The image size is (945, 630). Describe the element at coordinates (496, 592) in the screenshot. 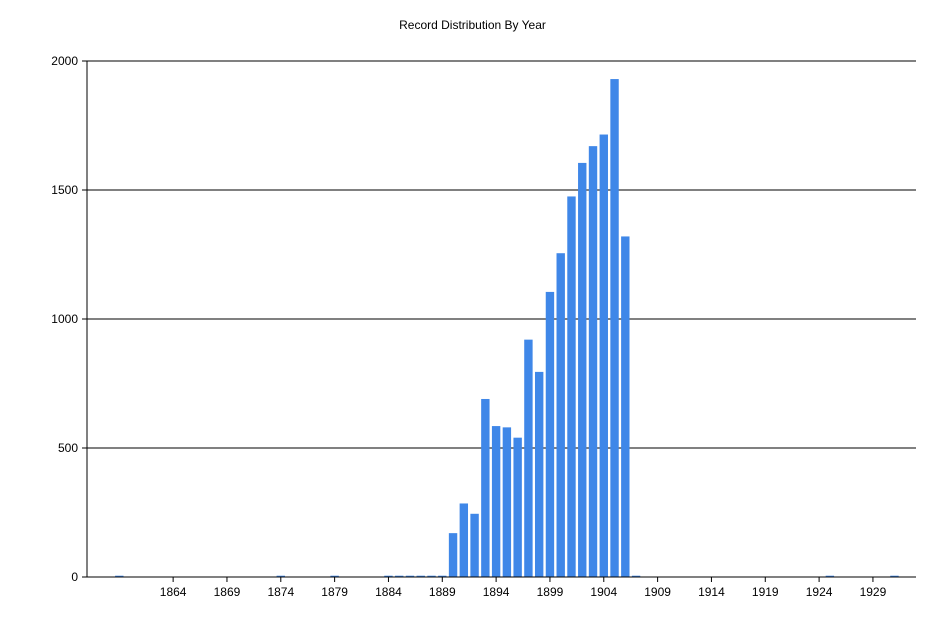

I see `x-tick-label: 1894` at that location.